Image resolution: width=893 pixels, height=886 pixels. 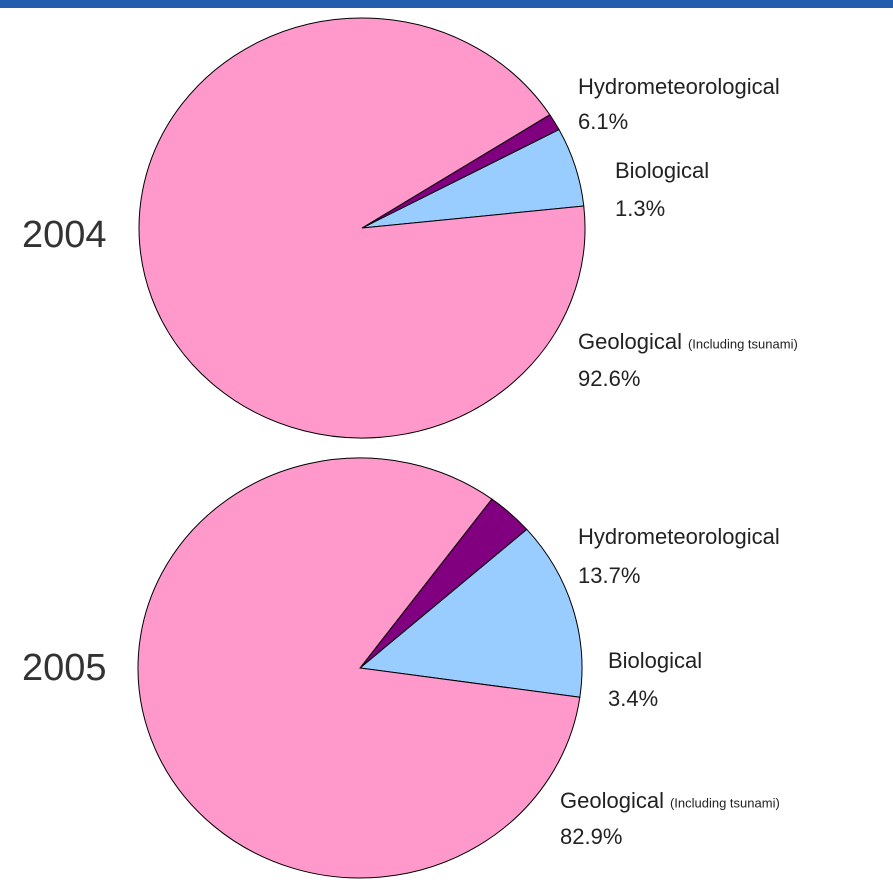 What do you see at coordinates (633, 698) in the screenshot?
I see `slice-value-label: 3.4%` at bounding box center [633, 698].